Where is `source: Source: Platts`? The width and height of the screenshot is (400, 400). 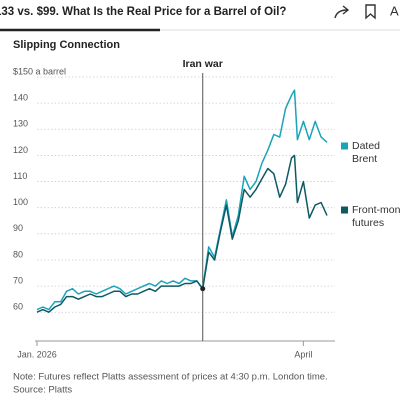 source: Source: Platts is located at coordinates (42, 390).